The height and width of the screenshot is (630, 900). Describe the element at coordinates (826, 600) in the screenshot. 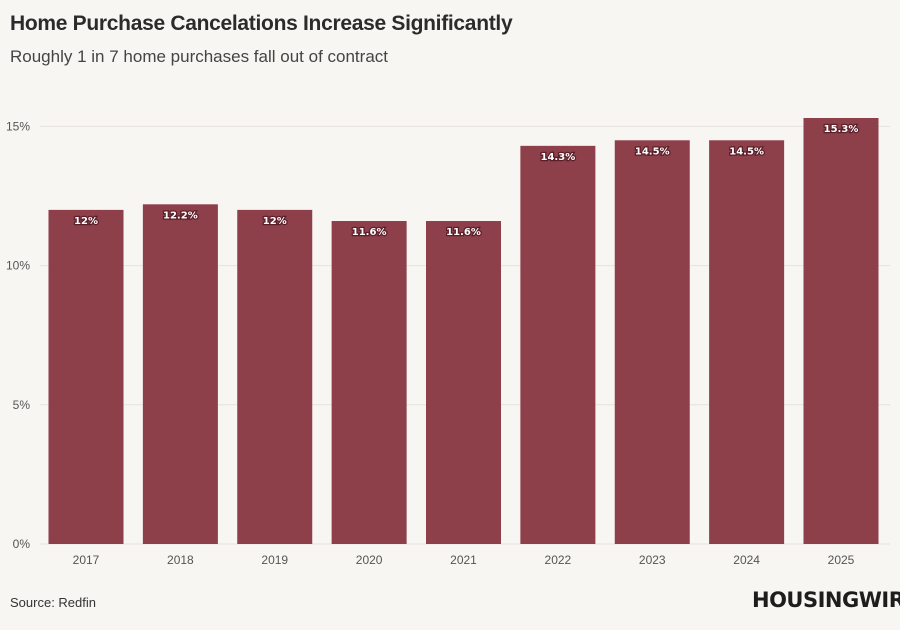

I see `housingwire-logo: HOUSINGWIRE` at that location.